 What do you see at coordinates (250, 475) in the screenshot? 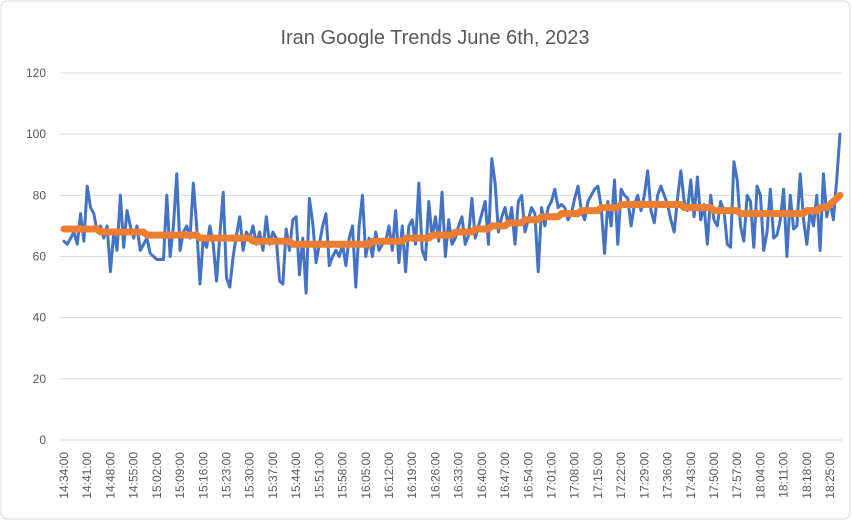
I see `x-tick-label: 15:30:00` at bounding box center [250, 475].